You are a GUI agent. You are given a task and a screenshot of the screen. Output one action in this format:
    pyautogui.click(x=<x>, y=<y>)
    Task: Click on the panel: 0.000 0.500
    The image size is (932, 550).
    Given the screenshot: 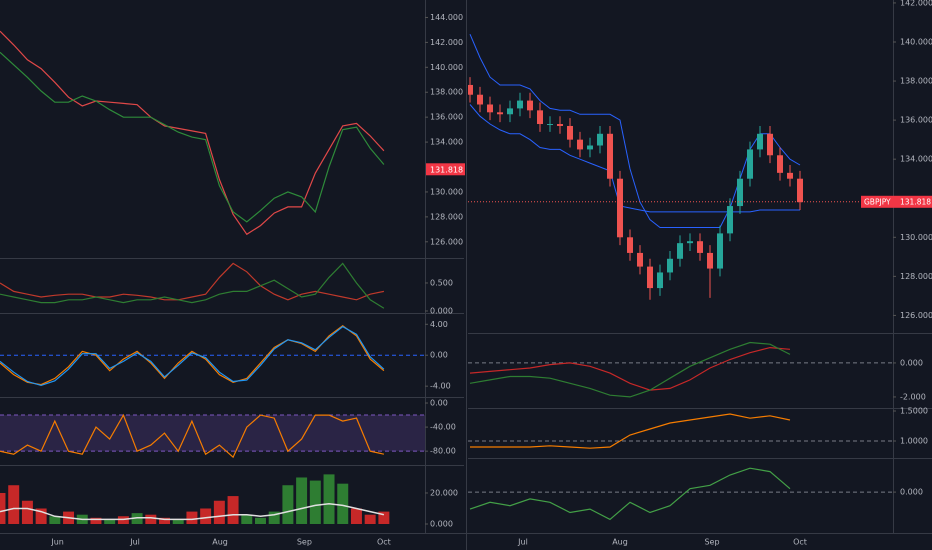 What is the action you would take?
    pyautogui.click(x=232, y=288)
    